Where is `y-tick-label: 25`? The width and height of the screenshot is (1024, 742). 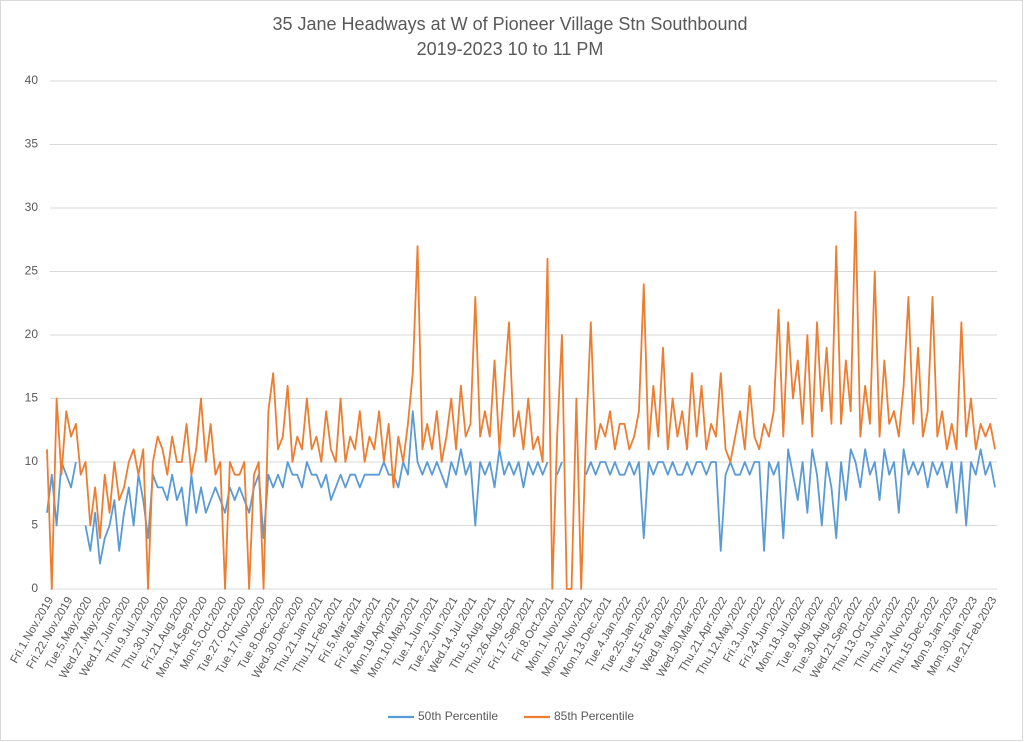 y-tick-label: 25 is located at coordinates (32, 271).